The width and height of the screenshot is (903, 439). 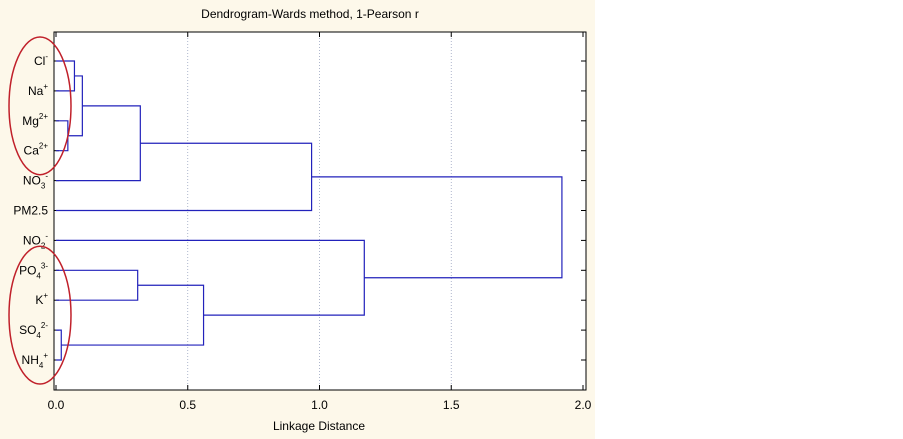 I want to click on leaf-label-base: PO, so click(x=27, y=270).